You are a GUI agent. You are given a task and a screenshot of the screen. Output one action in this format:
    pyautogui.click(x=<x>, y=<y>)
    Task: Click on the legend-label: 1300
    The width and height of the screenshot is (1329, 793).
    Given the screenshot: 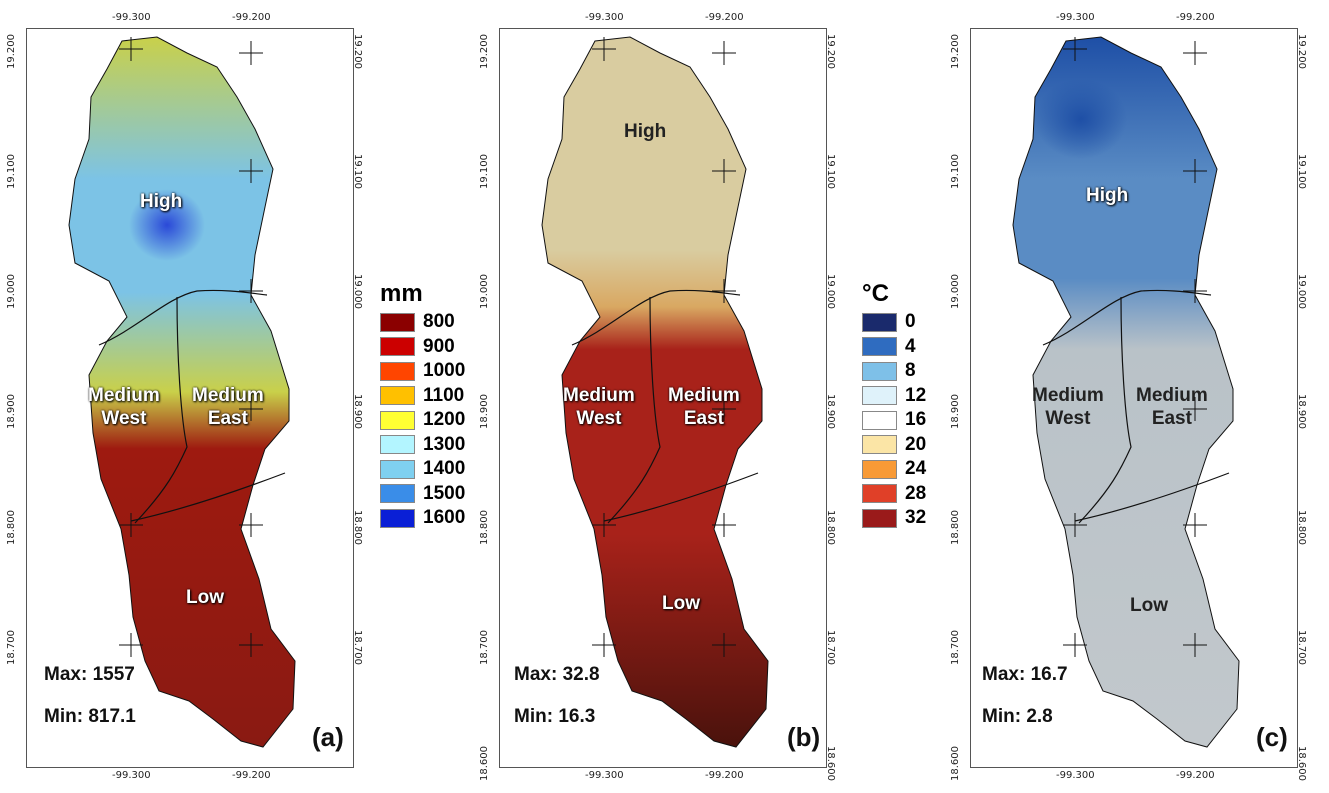 What is the action you would take?
    pyautogui.click(x=444, y=444)
    